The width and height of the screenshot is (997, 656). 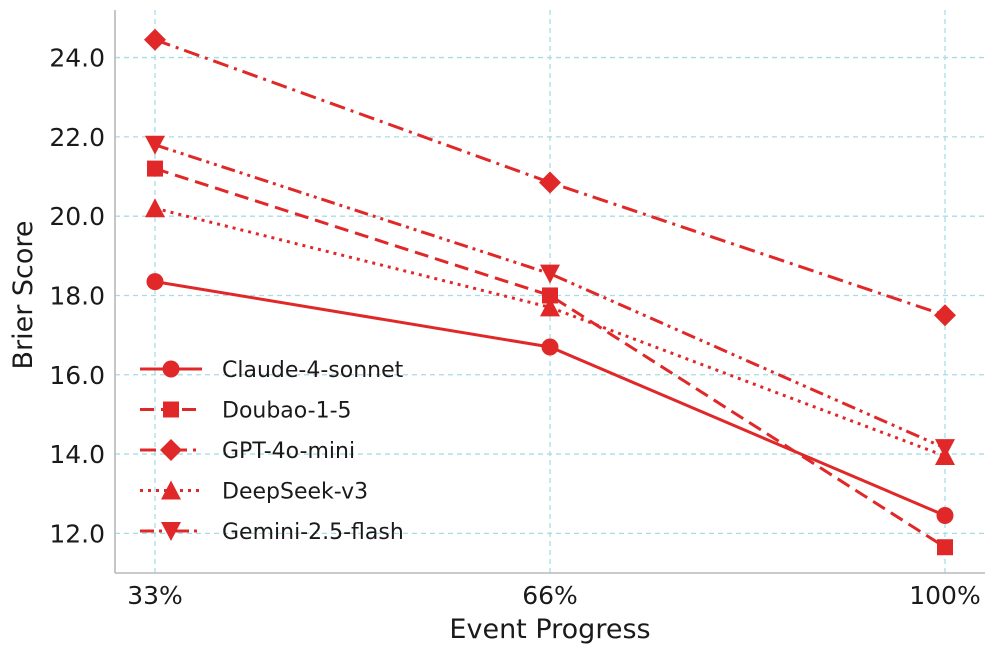 What do you see at coordinates (313, 532) in the screenshot?
I see `legend-label-gemini-2-5-flash: Gemini-2.5-flash` at bounding box center [313, 532].